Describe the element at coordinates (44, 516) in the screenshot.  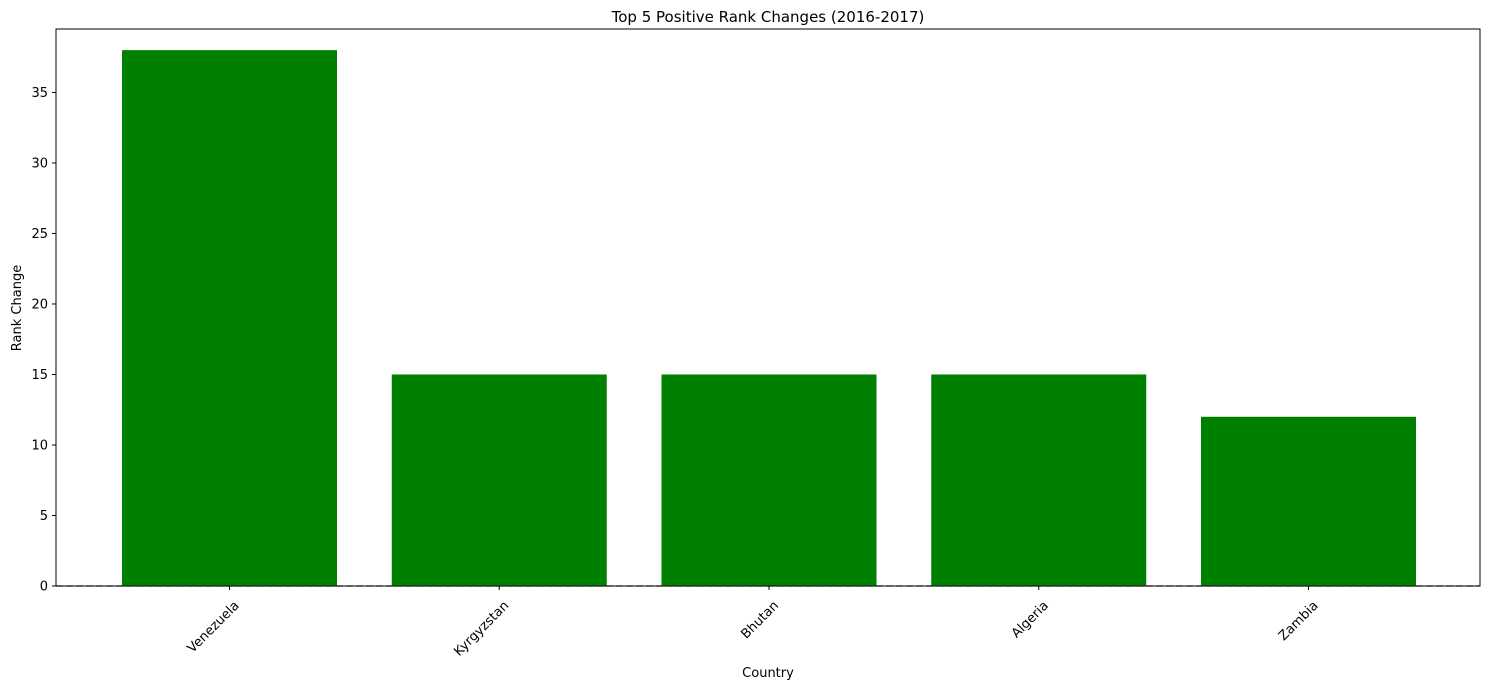
I see `y-tick-label: 5` at that location.